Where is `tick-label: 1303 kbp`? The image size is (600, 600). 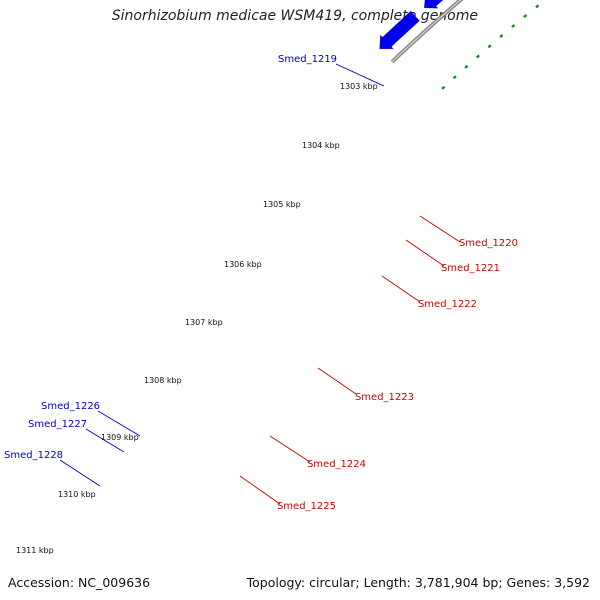
tick-label: 1303 kbp is located at coordinates (359, 86).